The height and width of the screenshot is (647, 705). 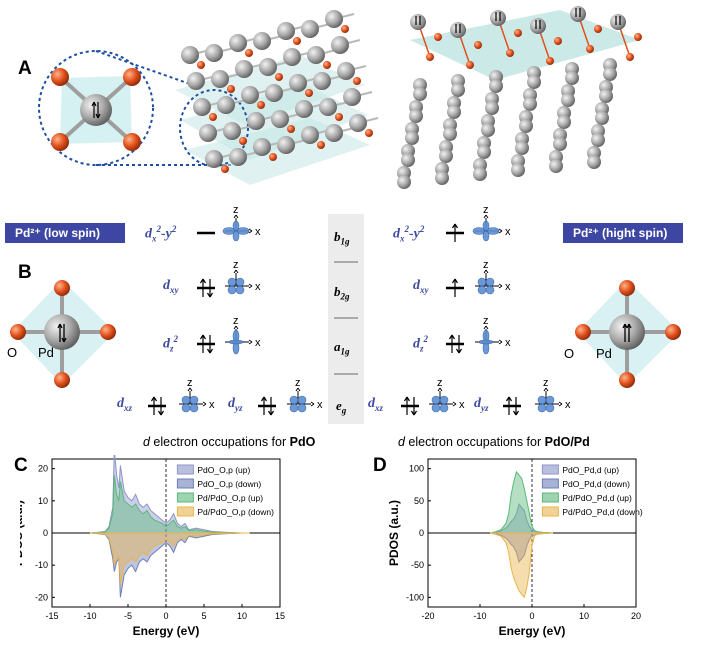 What do you see at coordinates (235, 512) in the screenshot?
I see `legend-label: Pd/PdO_O,p (down)` at bounding box center [235, 512].